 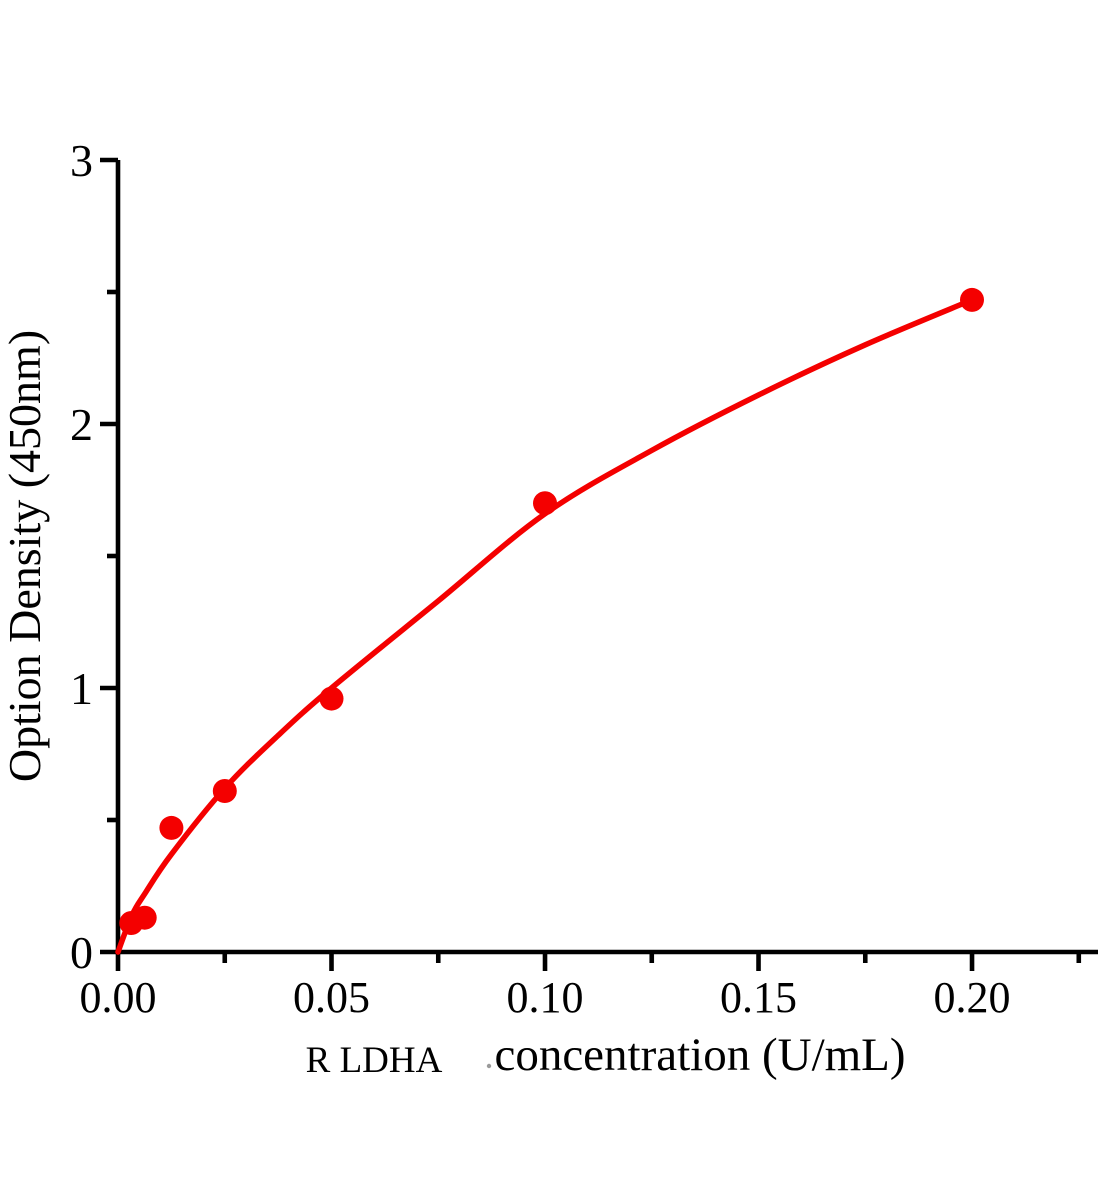 I want to click on x-tick-label: 0.00, so click(x=118, y=997).